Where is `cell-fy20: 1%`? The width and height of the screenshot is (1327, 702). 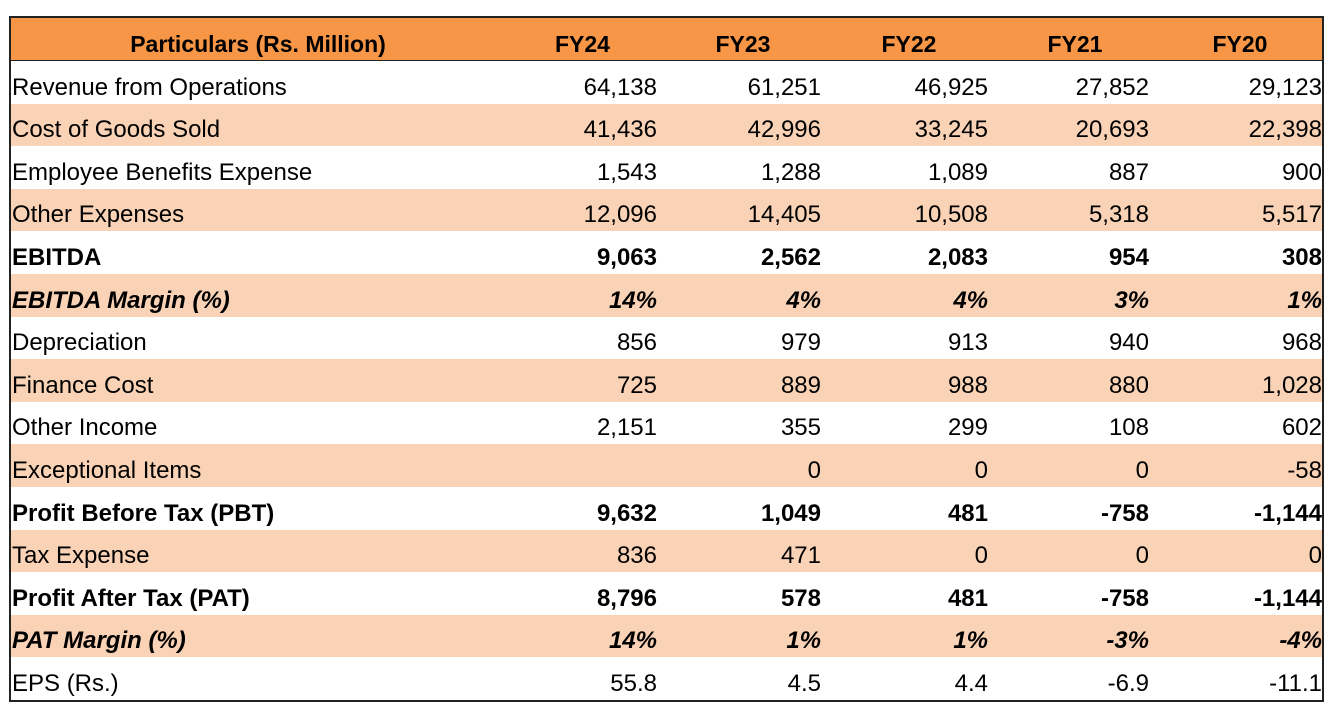
cell-fy20: 1% is located at coordinates (1240, 295).